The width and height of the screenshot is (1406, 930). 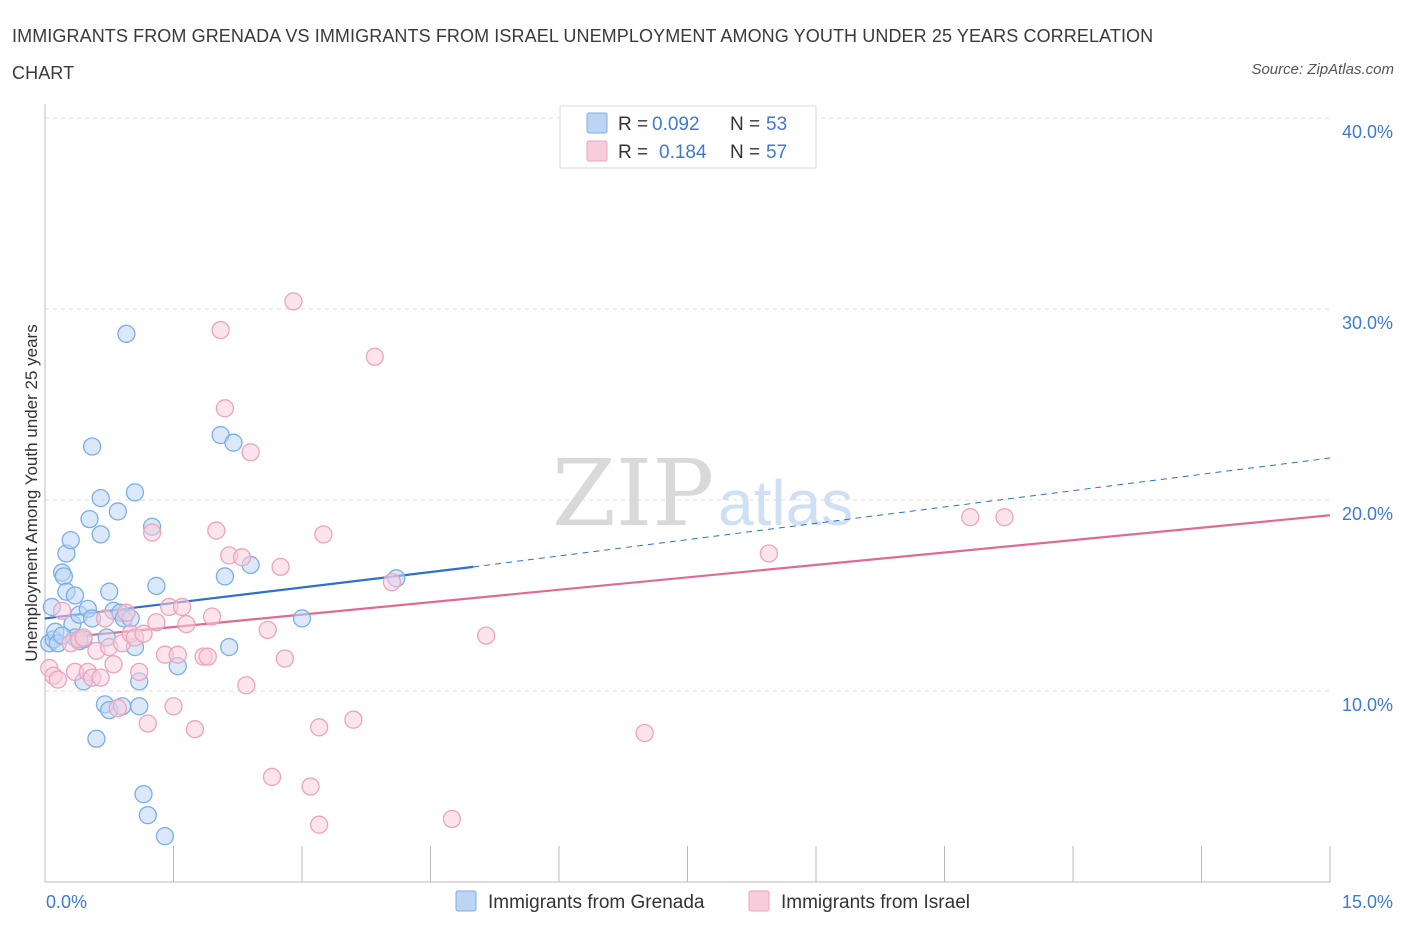 What do you see at coordinates (902, 512) in the screenshot?
I see `trend-line-grenada-extension` at bounding box center [902, 512].